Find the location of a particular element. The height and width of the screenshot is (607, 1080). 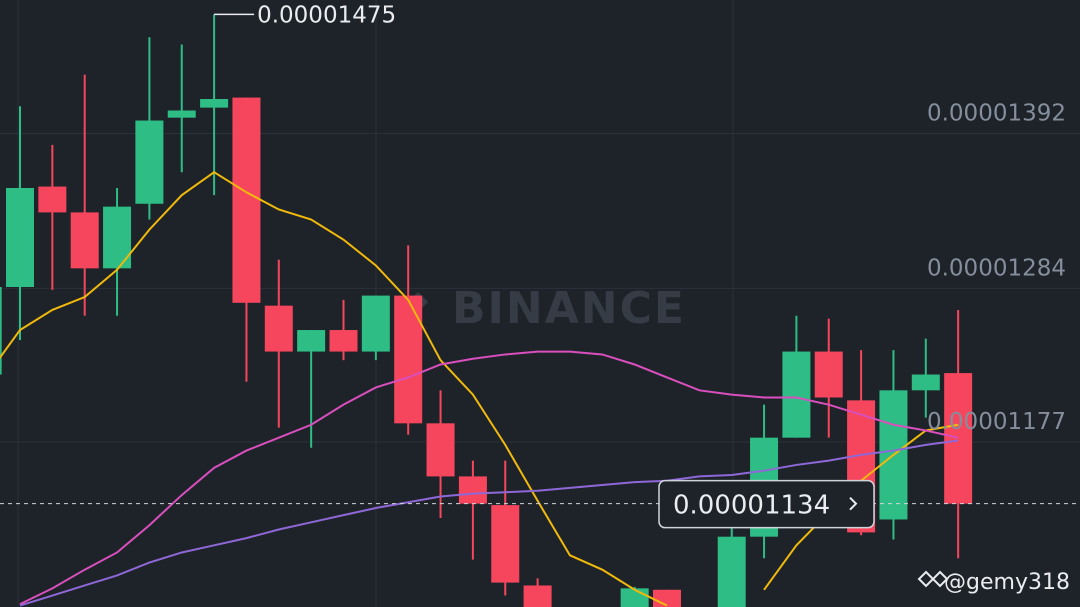

watermark-group: BINANCE is located at coordinates (547, 308).